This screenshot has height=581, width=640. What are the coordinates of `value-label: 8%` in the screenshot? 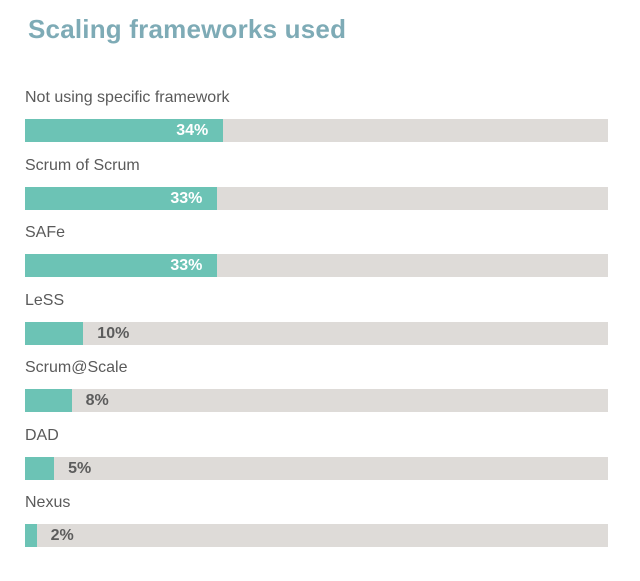 It's located at (97, 400).